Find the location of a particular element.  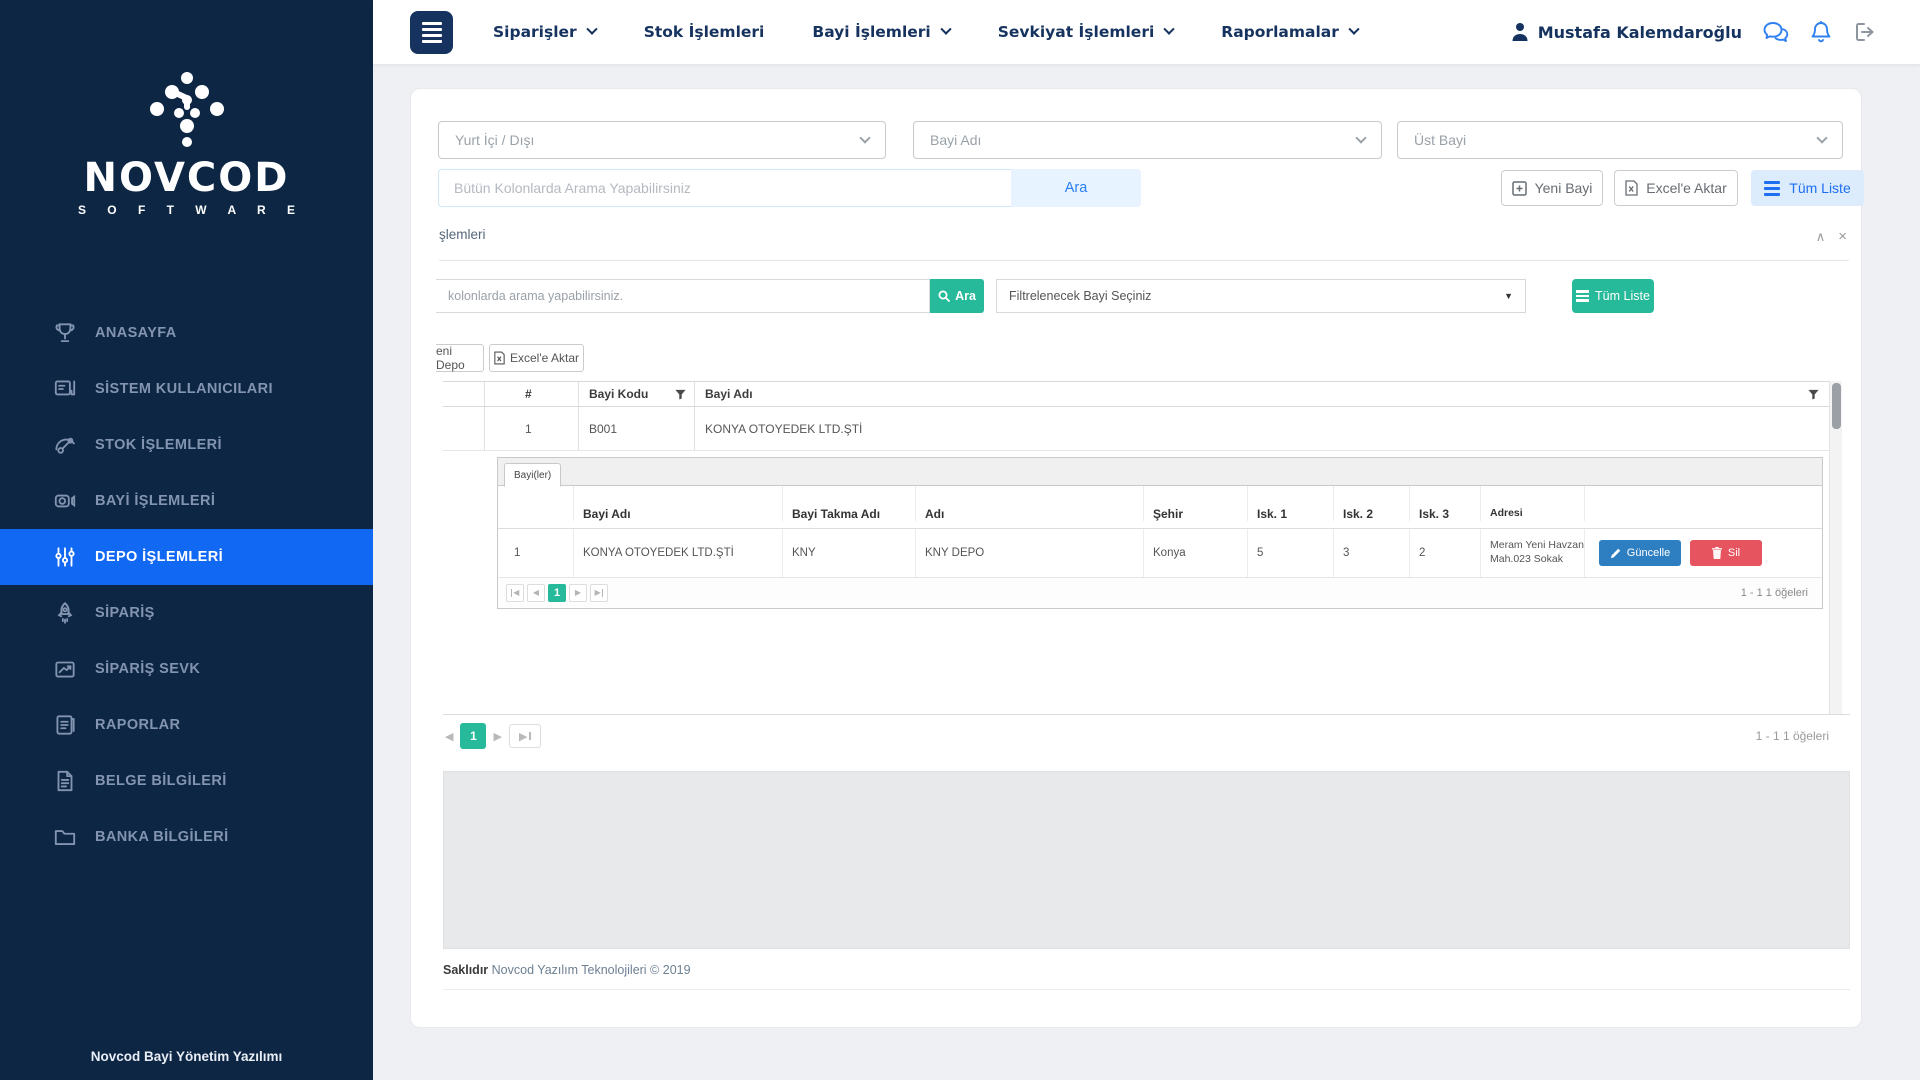

sidebar-item-banka-bilgileri: BANKA BİLGİLERİ is located at coordinates (186, 837).